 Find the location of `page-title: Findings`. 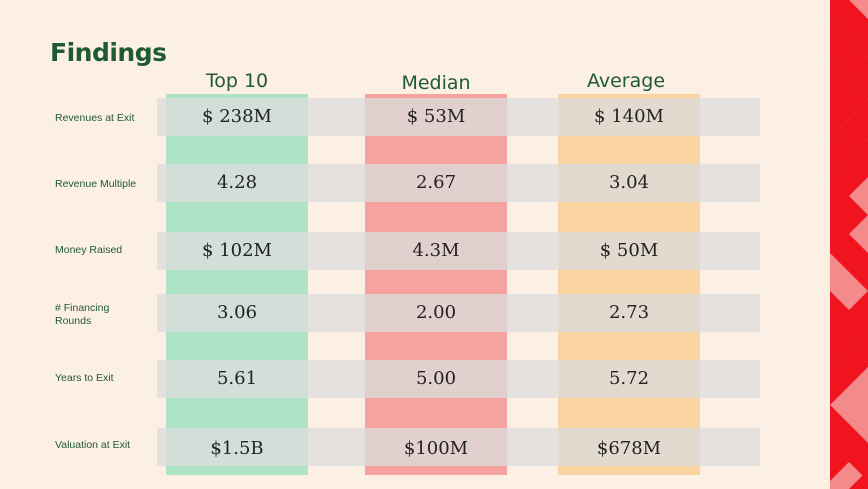

page-title: Findings is located at coordinates (108, 52).